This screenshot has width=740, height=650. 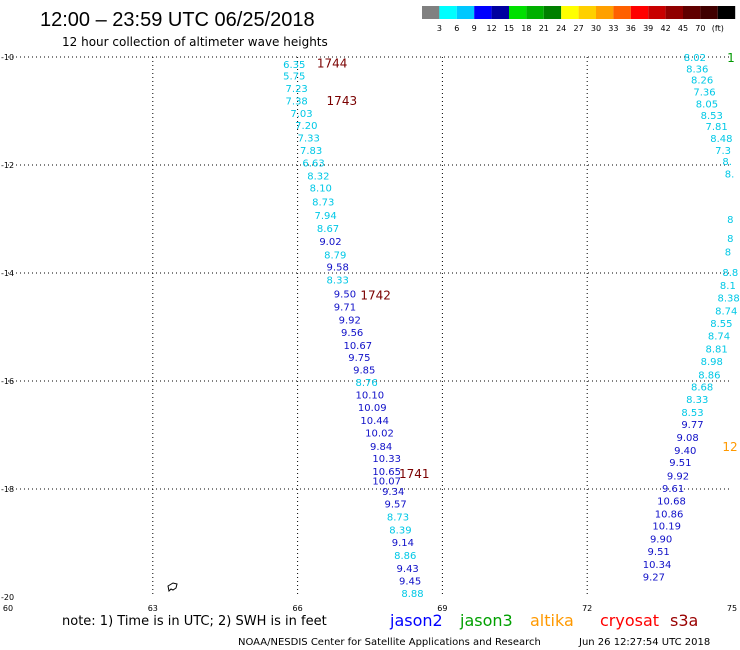 I want to click on wave-height-value: 8.33, so click(x=338, y=280).